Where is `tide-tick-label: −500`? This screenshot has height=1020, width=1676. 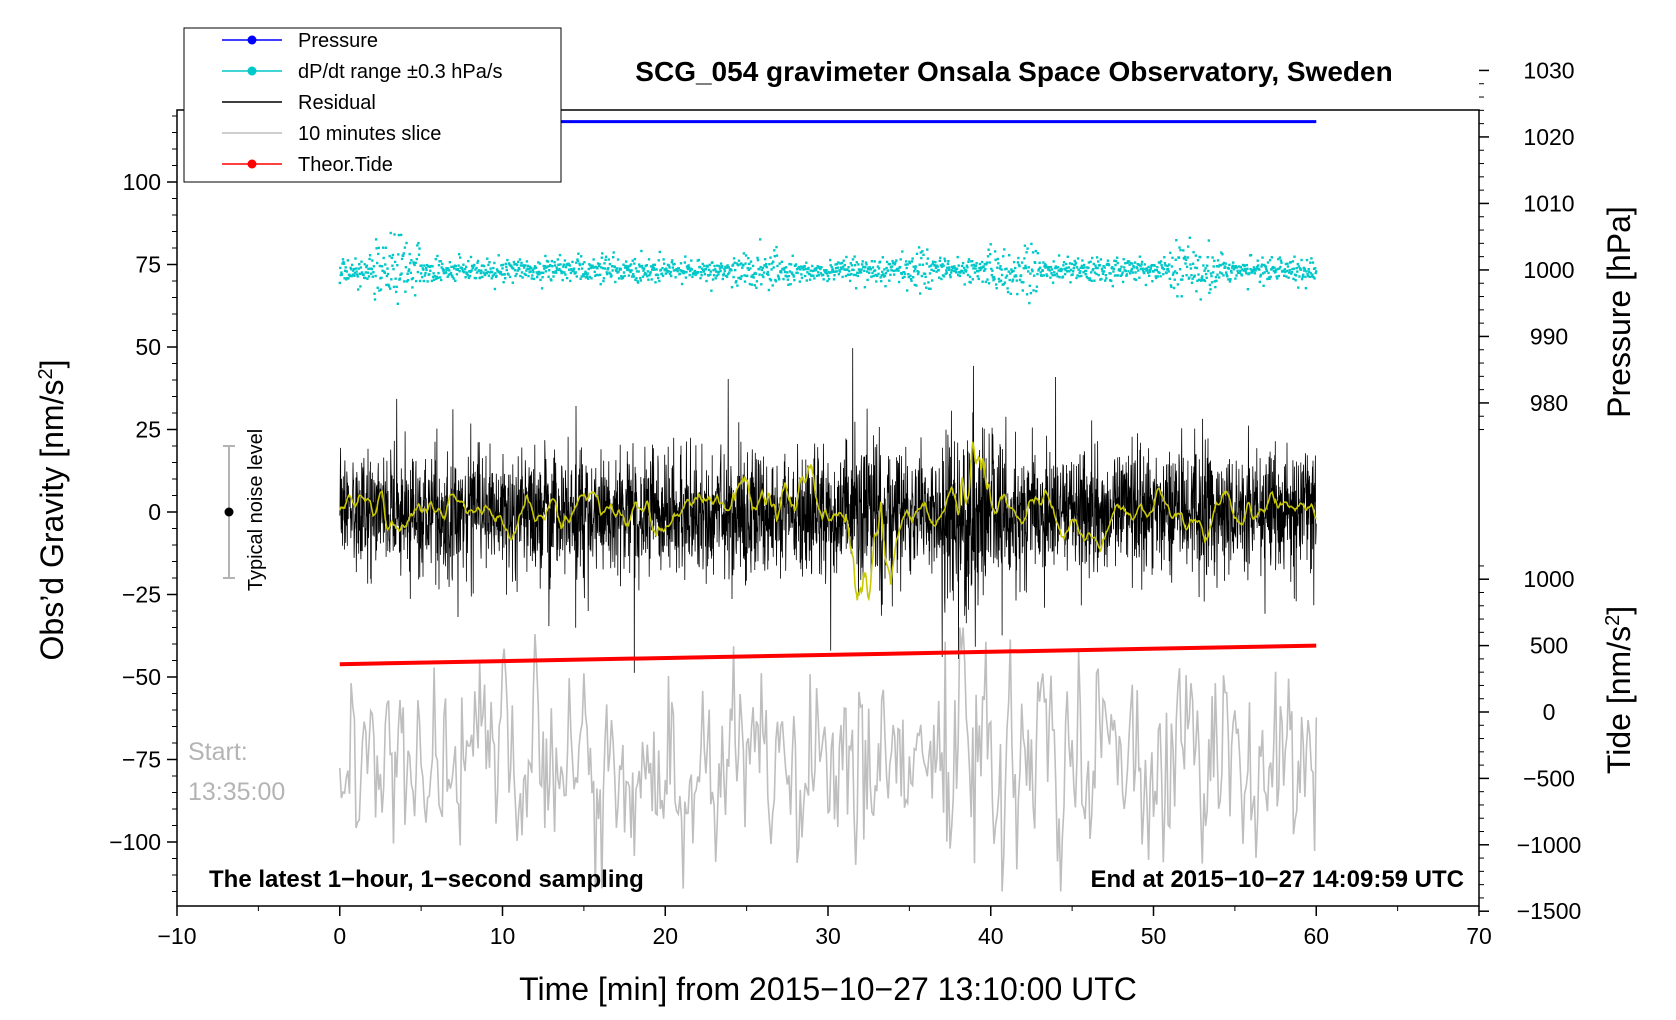 tide-tick-label: −500 is located at coordinates (1549, 778).